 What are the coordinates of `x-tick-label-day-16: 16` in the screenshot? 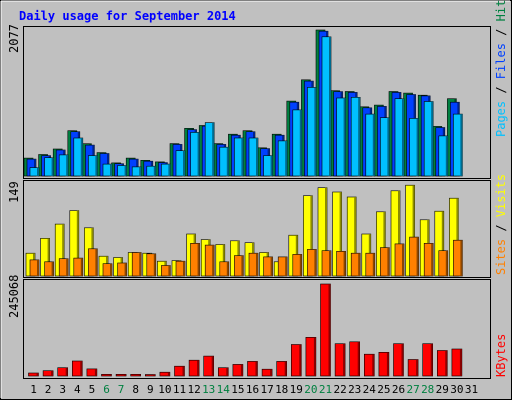 It's located at (252, 389).